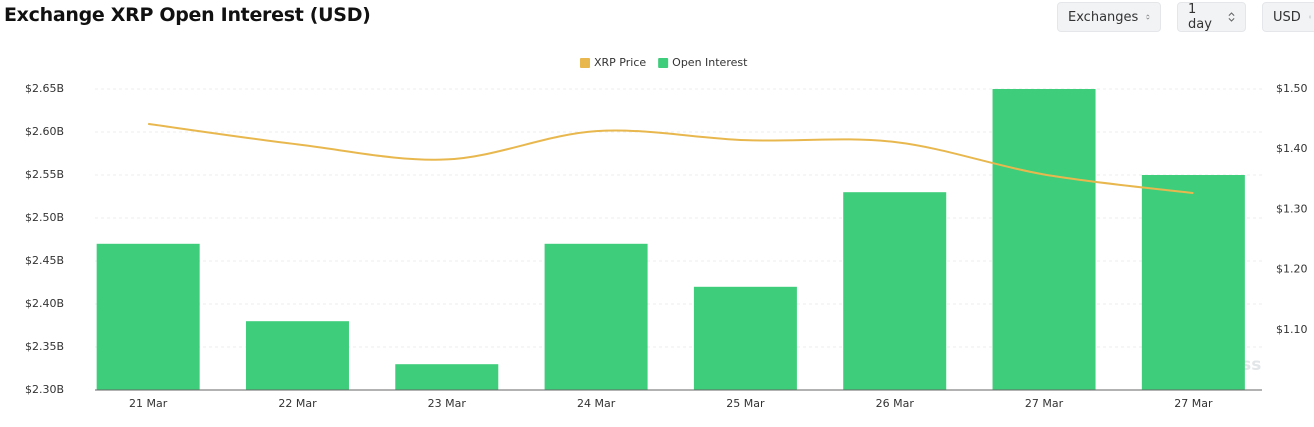  Describe the element at coordinates (447, 403) in the screenshot. I see `x-tick-label: 23 Mar` at that location.